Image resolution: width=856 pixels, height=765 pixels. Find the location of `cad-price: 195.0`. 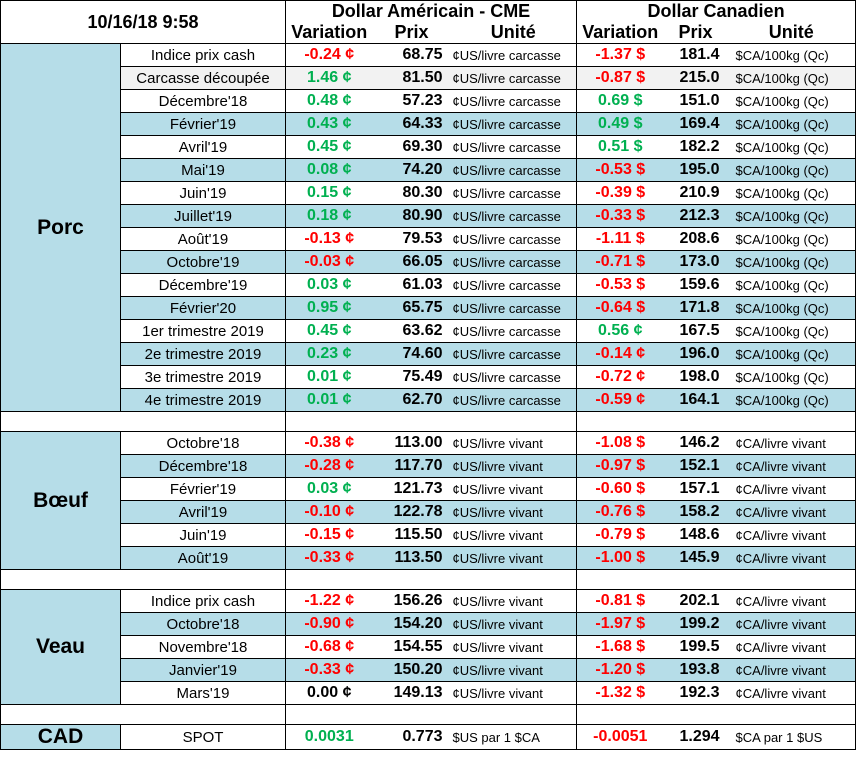

cad-price: 195.0 is located at coordinates (695, 170).